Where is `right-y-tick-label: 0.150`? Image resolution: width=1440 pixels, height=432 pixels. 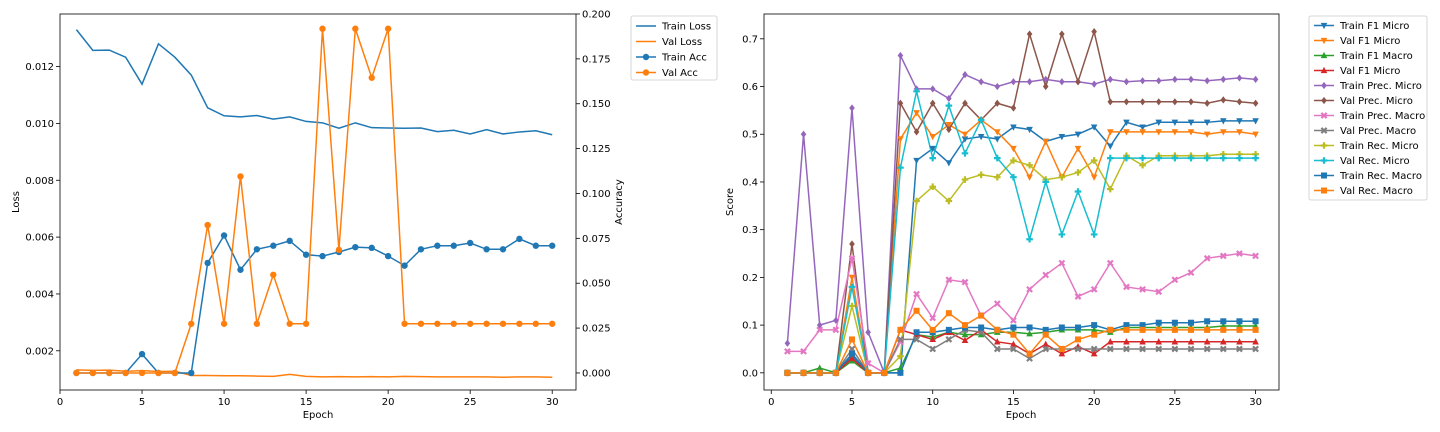
right-y-tick-label: 0.150 is located at coordinates (596, 104).